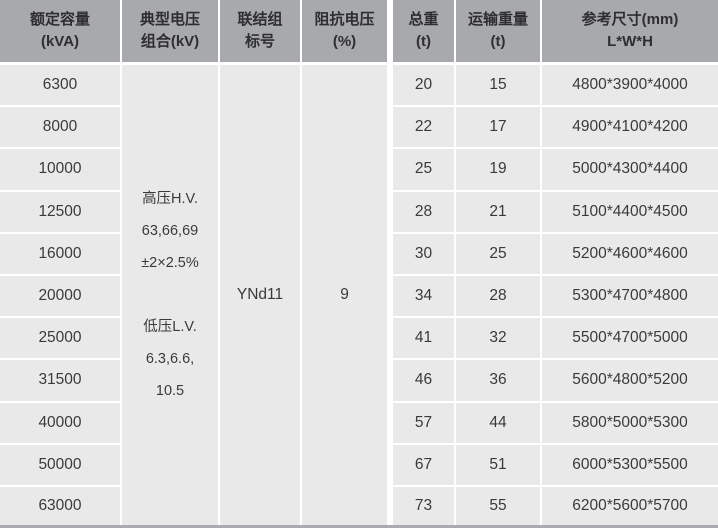 This screenshot has width=718, height=528. Describe the element at coordinates (499, 423) in the screenshot. I see `transport-weight-cell: 44` at that location.